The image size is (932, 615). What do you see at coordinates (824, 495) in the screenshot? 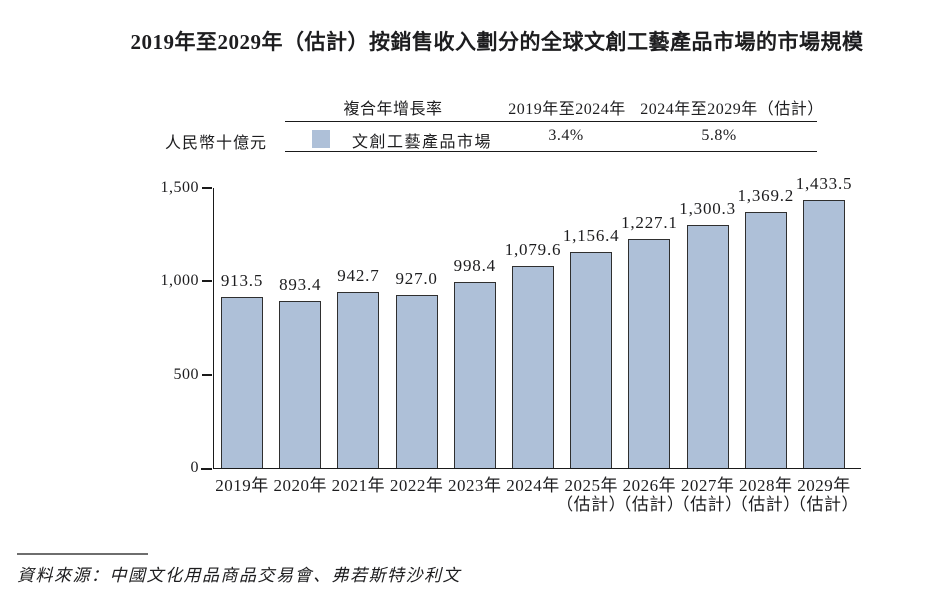
I see `x-axis-label: 2029年 （估計）` at bounding box center [824, 495].